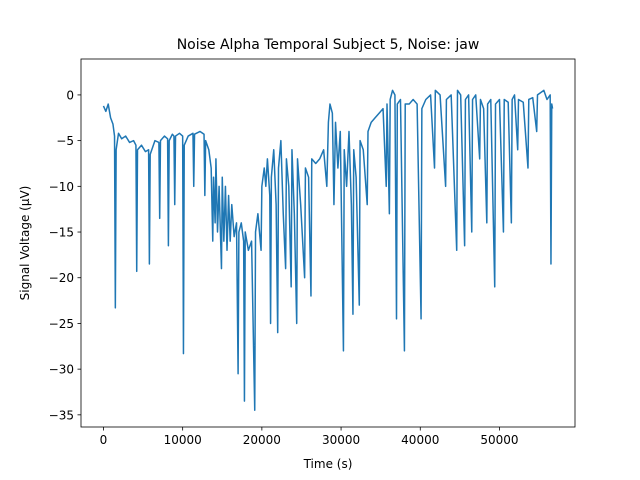  I want to click on x-tick-label: 0, so click(104, 440).